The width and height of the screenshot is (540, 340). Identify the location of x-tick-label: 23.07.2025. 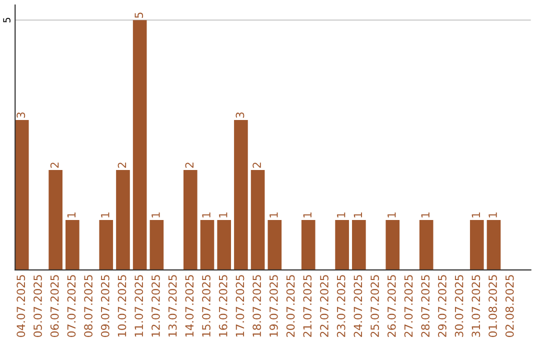
(341, 306).